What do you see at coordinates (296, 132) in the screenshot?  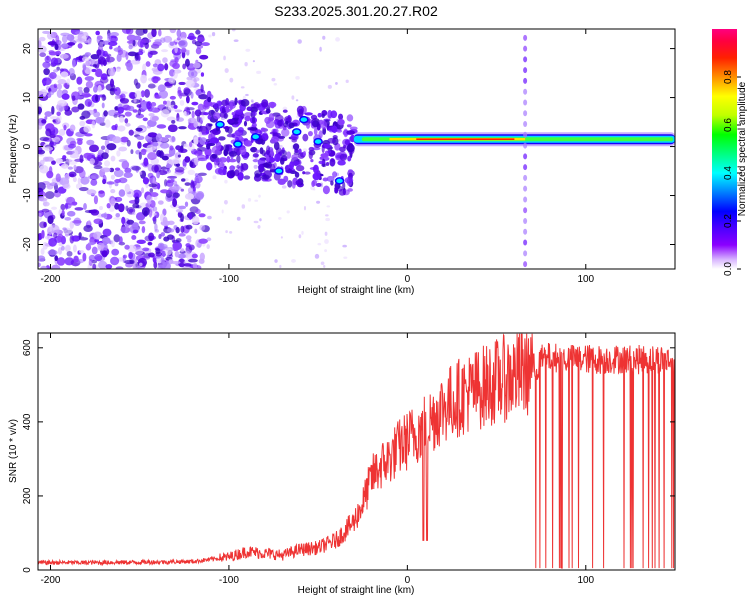 I see `spectral-peak` at bounding box center [296, 132].